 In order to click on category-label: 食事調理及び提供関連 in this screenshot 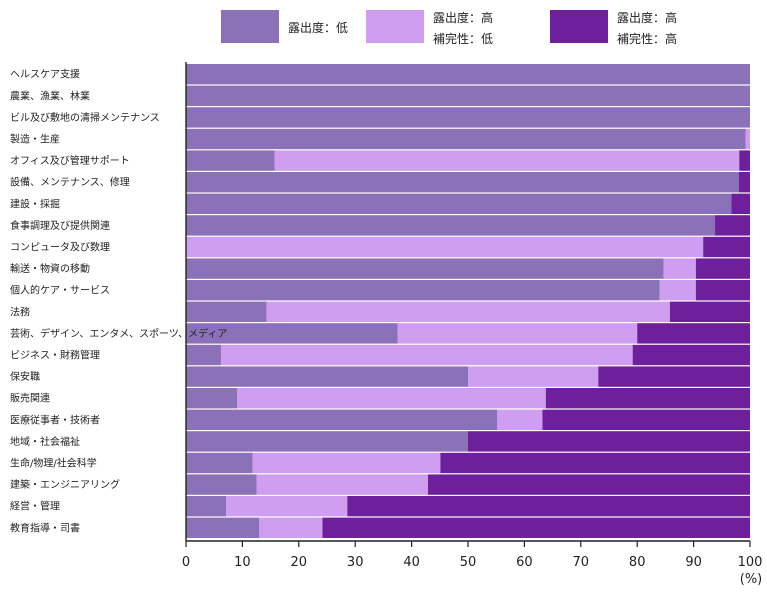, I will do `click(60, 225)`.